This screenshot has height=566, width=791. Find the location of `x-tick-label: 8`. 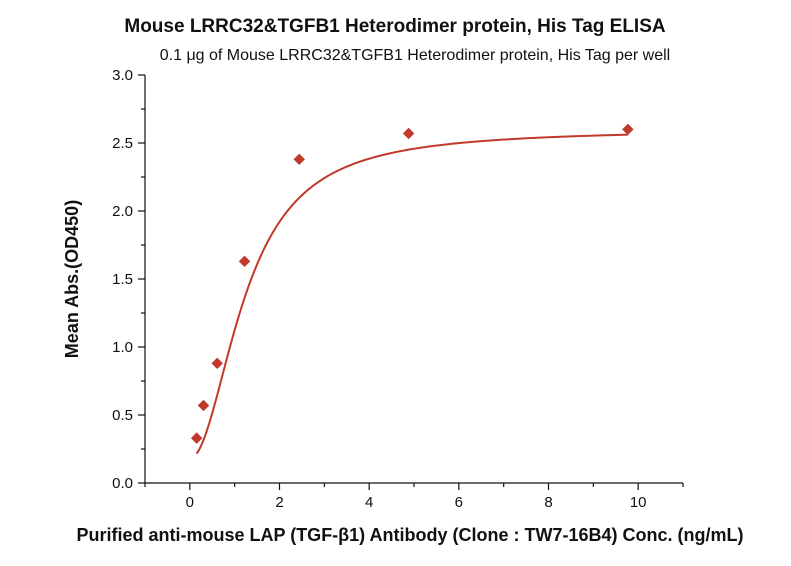

x-tick-label: 8 is located at coordinates (548, 502).